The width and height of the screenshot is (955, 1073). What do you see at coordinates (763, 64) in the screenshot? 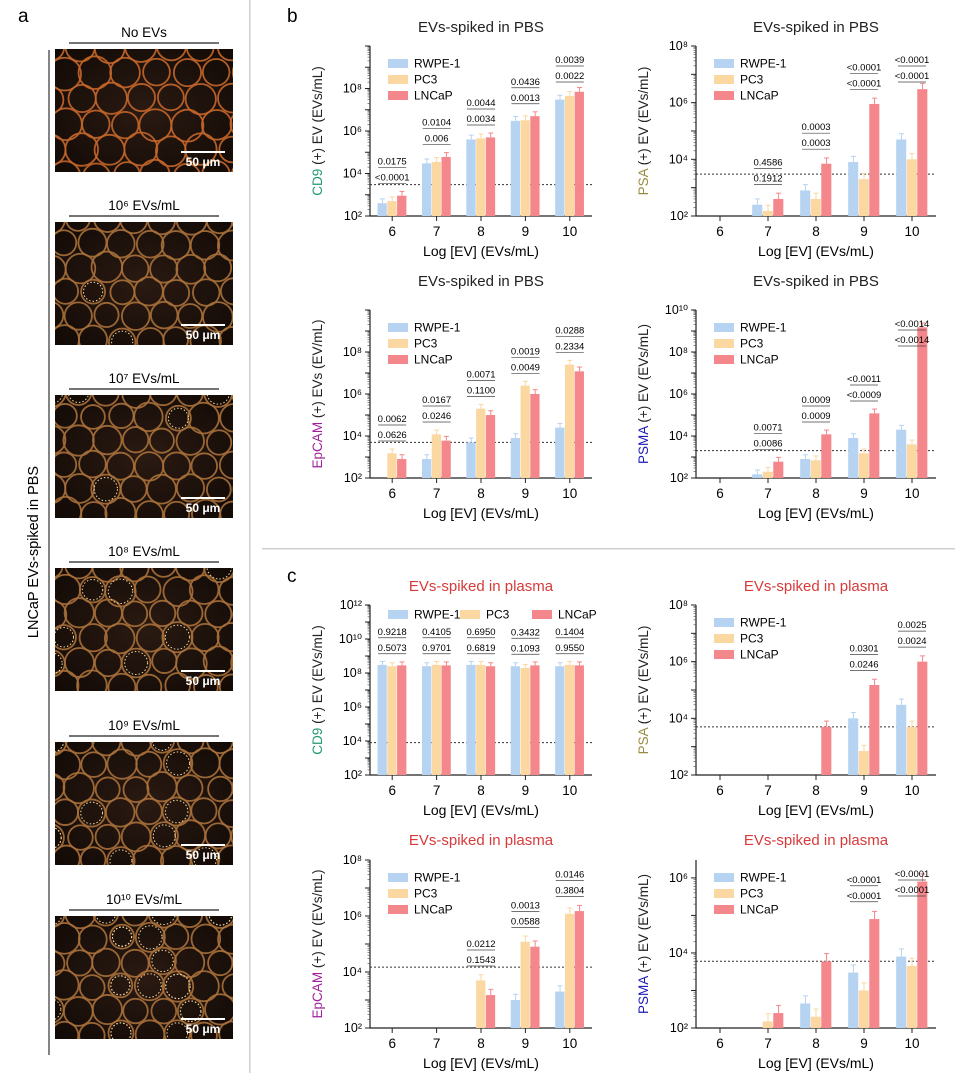
I see `legend-label: RWPE-1` at bounding box center [763, 64].